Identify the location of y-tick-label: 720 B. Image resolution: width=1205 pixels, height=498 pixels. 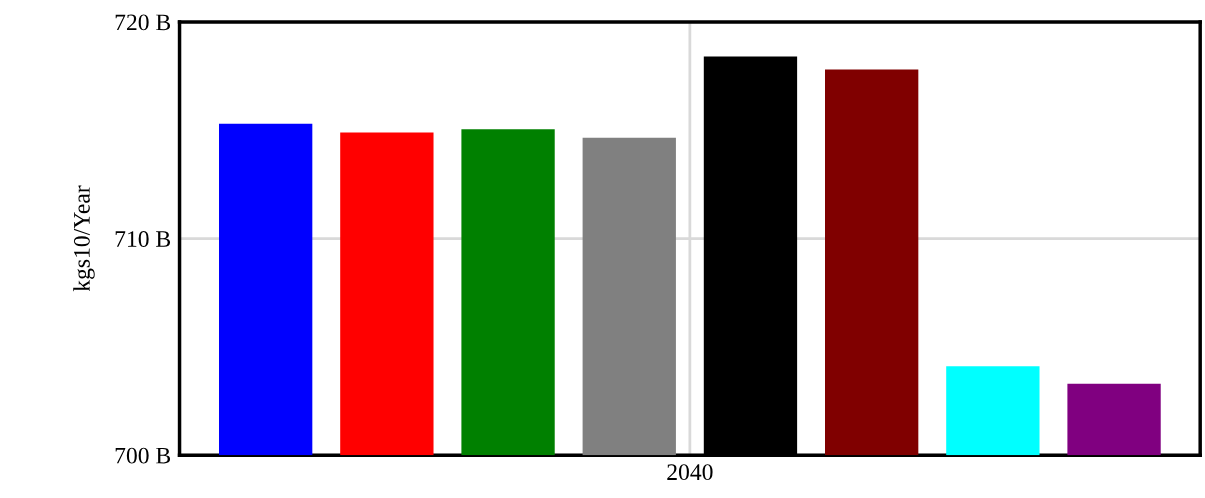
(143, 22).